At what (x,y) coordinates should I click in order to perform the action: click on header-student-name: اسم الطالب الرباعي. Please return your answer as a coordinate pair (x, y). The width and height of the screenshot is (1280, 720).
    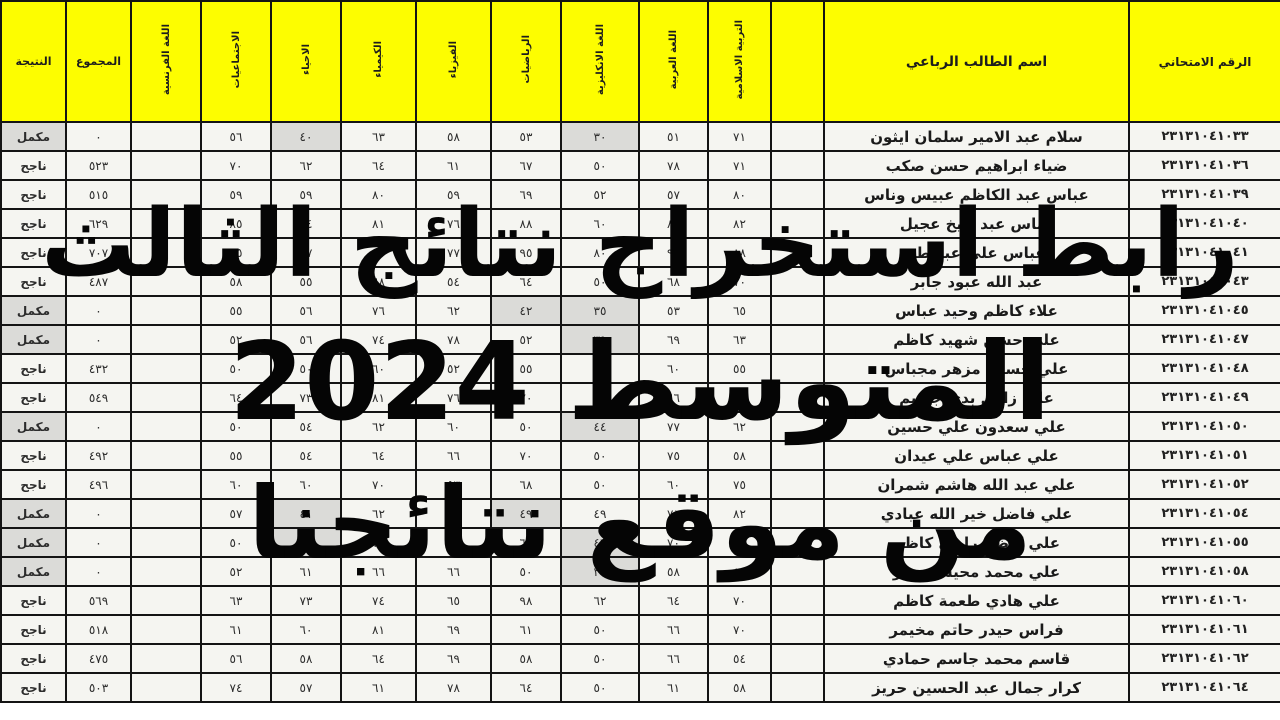
    Looking at the image, I should click on (976, 61).